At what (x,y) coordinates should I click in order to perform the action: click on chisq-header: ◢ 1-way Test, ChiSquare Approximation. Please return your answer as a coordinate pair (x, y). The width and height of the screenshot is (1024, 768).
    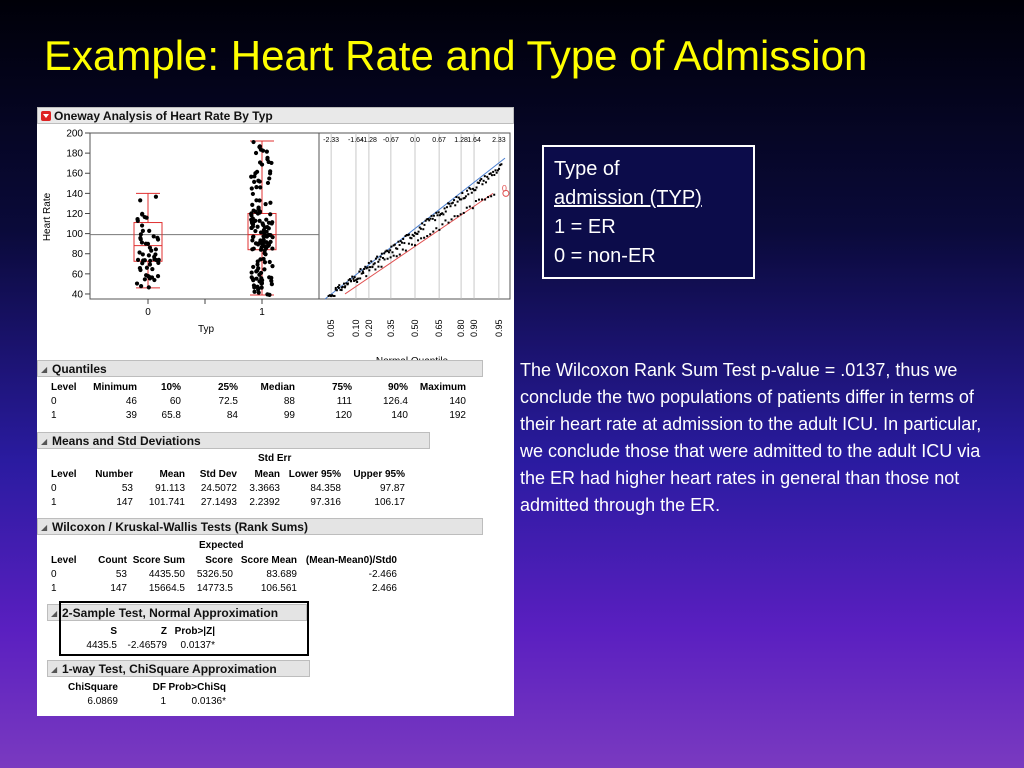
    Looking at the image, I should click on (178, 668).